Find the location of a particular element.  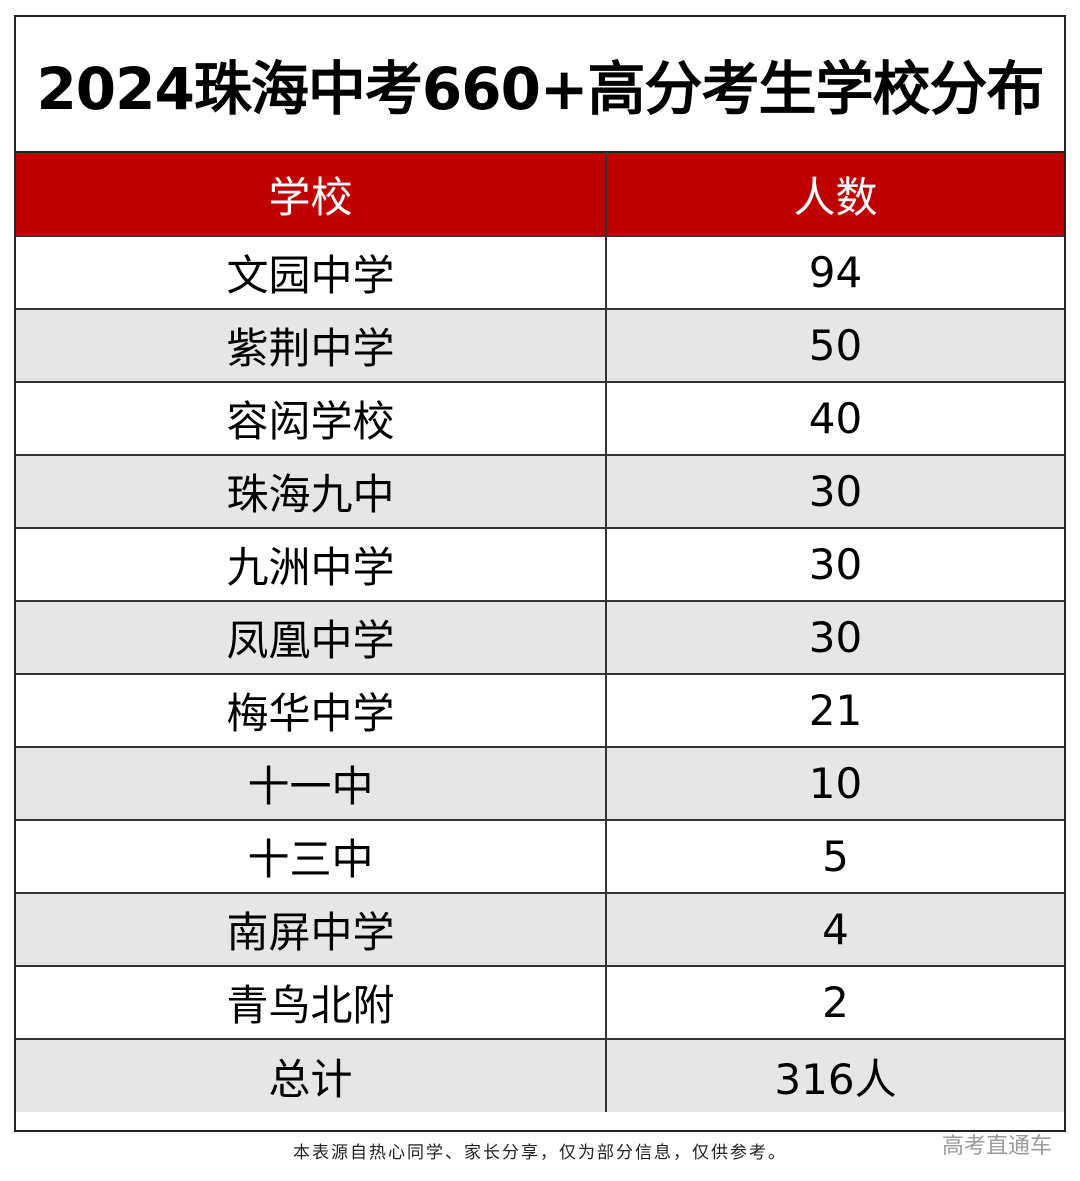

table-row: 十三中 5 is located at coordinates (540, 857).